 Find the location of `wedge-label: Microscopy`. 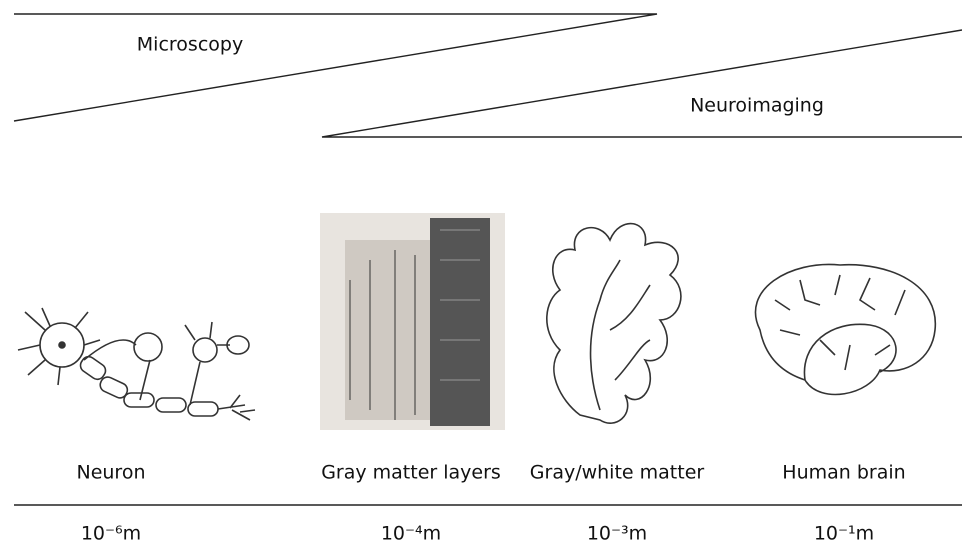

wedge-label: Microscopy is located at coordinates (190, 45).